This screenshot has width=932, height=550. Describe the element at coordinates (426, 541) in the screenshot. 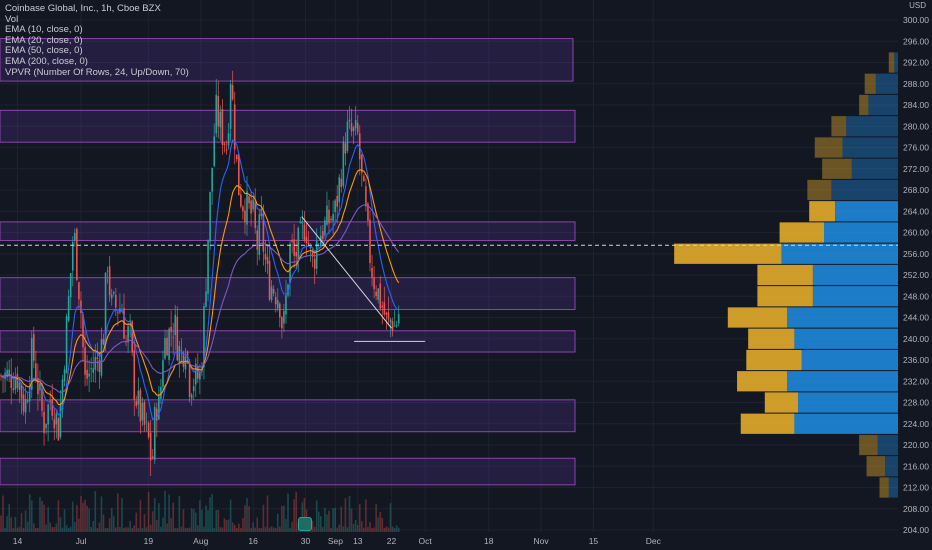

I see `time-tick-label: Oct` at that location.